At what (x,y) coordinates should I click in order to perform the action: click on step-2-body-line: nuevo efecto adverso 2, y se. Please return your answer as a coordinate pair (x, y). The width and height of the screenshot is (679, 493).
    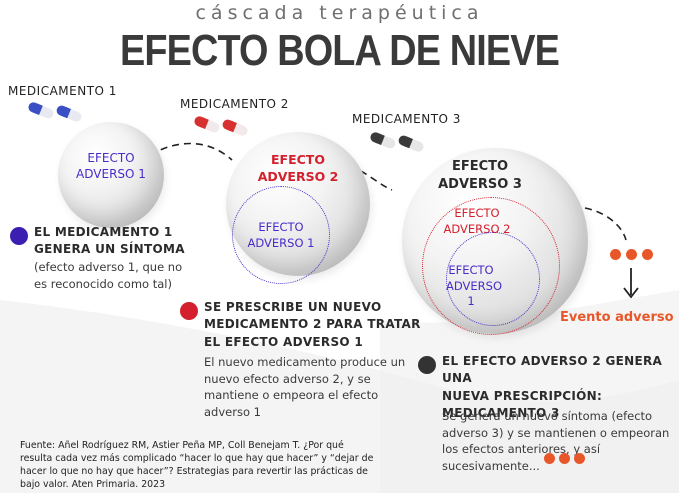
    Looking at the image, I should click on (287, 378).